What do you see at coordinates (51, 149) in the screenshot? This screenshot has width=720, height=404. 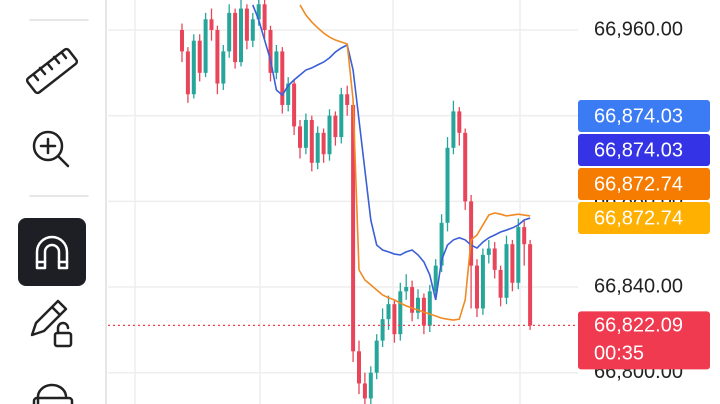 I see `zoom-tool` at bounding box center [51, 149].